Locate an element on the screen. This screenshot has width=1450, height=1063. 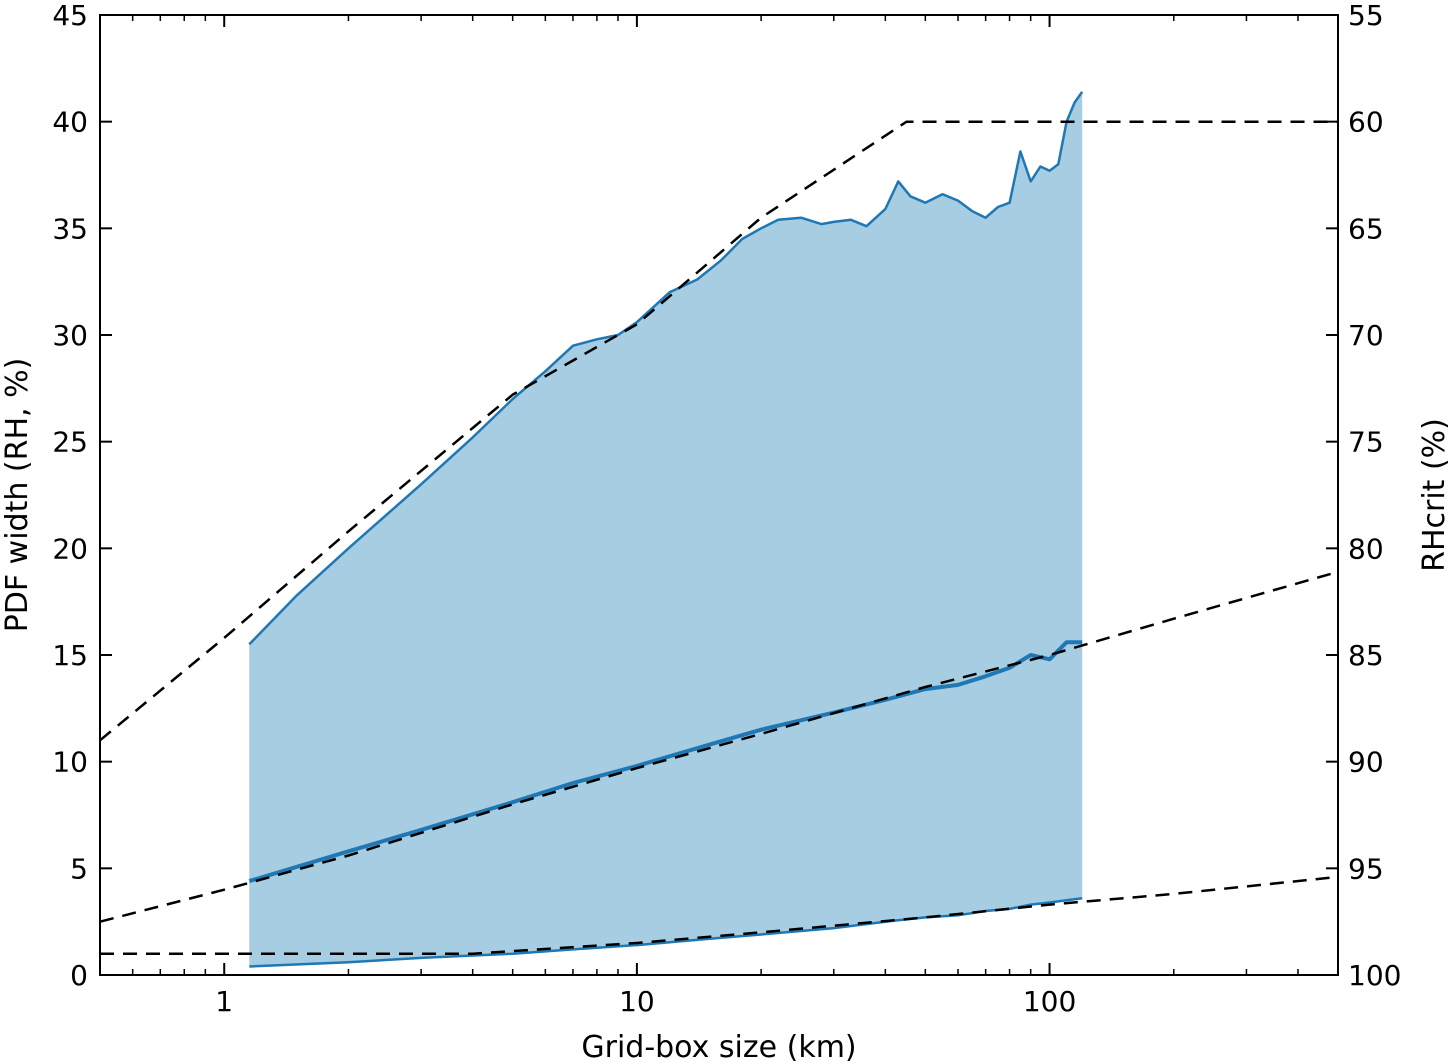
y-tick-label: 20 is located at coordinates (70, 548).